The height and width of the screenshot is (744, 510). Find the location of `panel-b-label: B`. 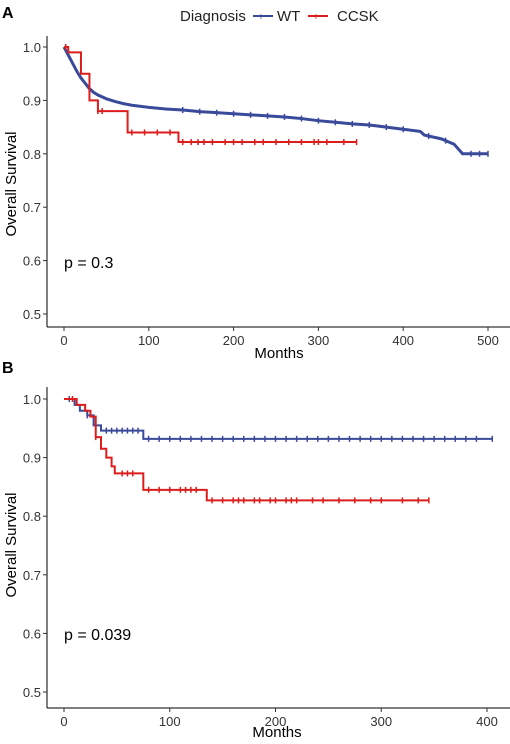

panel-b-label: B is located at coordinates (8, 368).